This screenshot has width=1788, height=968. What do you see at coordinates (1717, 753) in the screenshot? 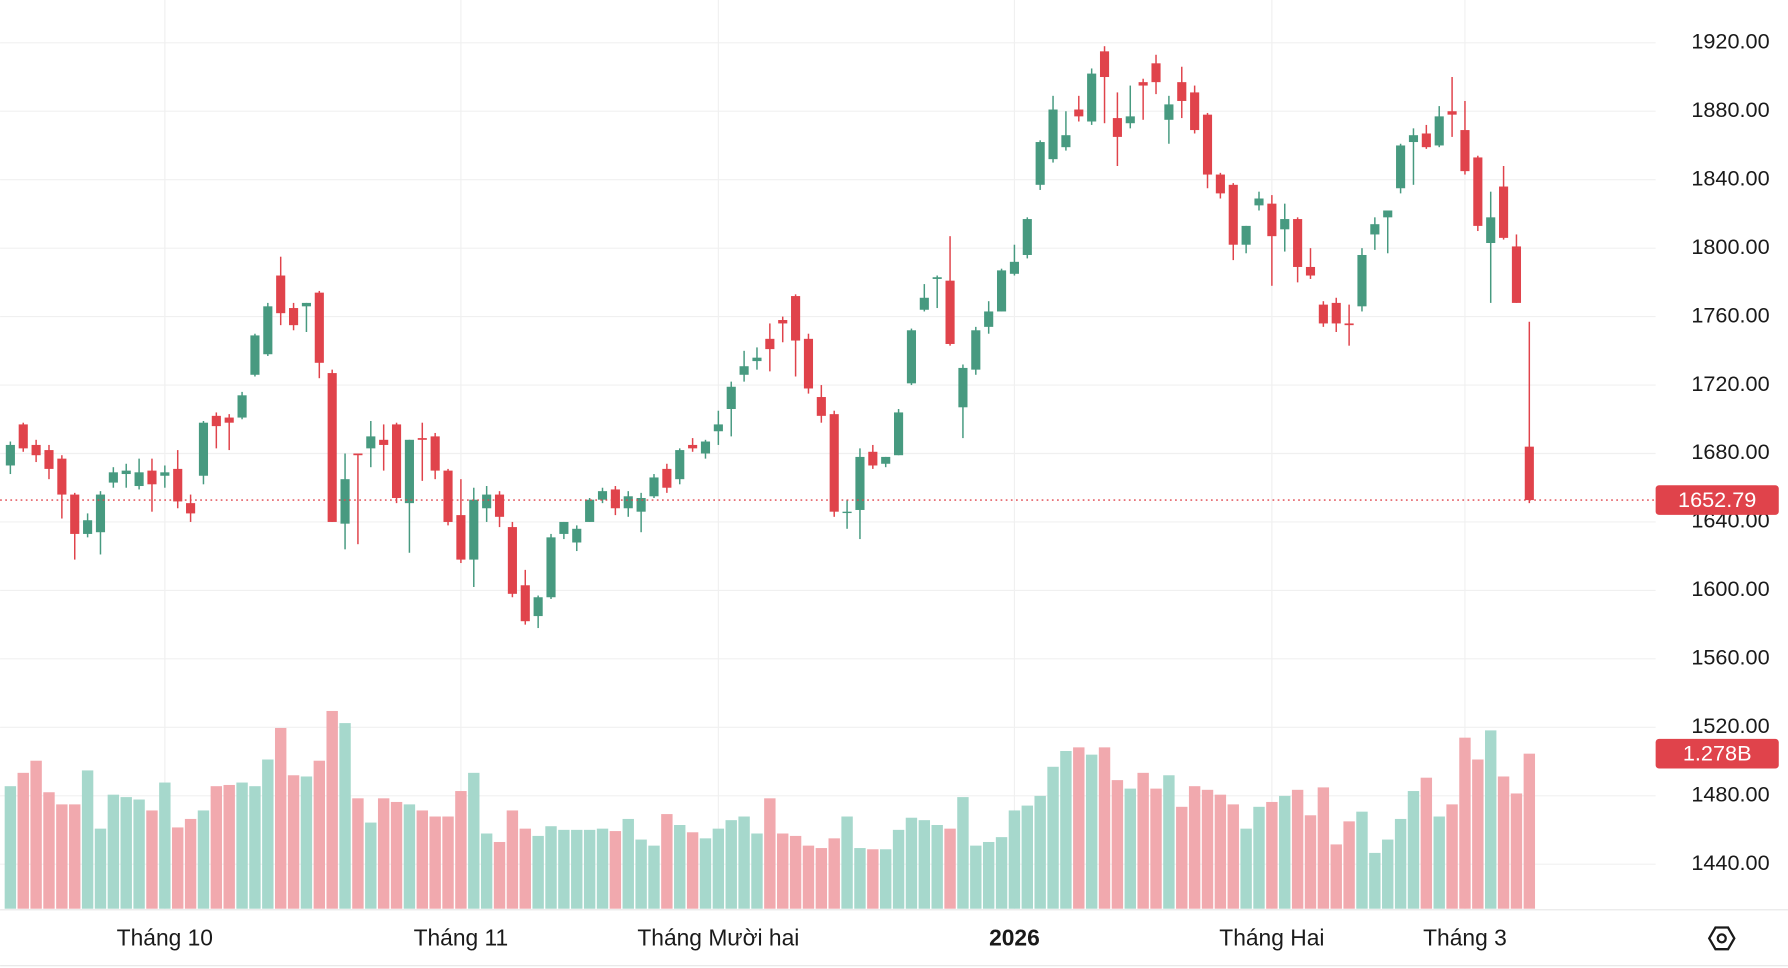
I see `last-volume-box` at bounding box center [1717, 753].